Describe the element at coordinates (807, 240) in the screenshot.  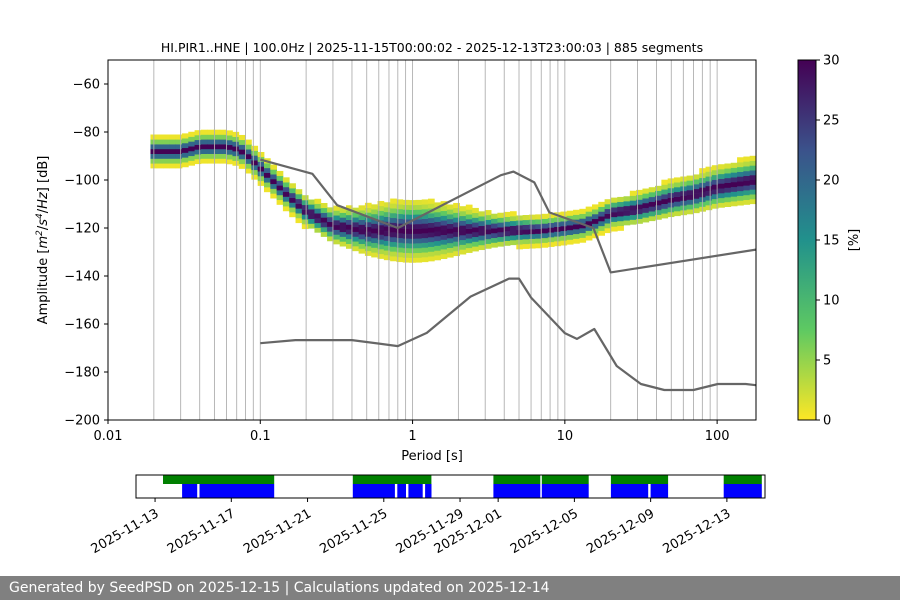
I see `colorbar-gradient` at that location.